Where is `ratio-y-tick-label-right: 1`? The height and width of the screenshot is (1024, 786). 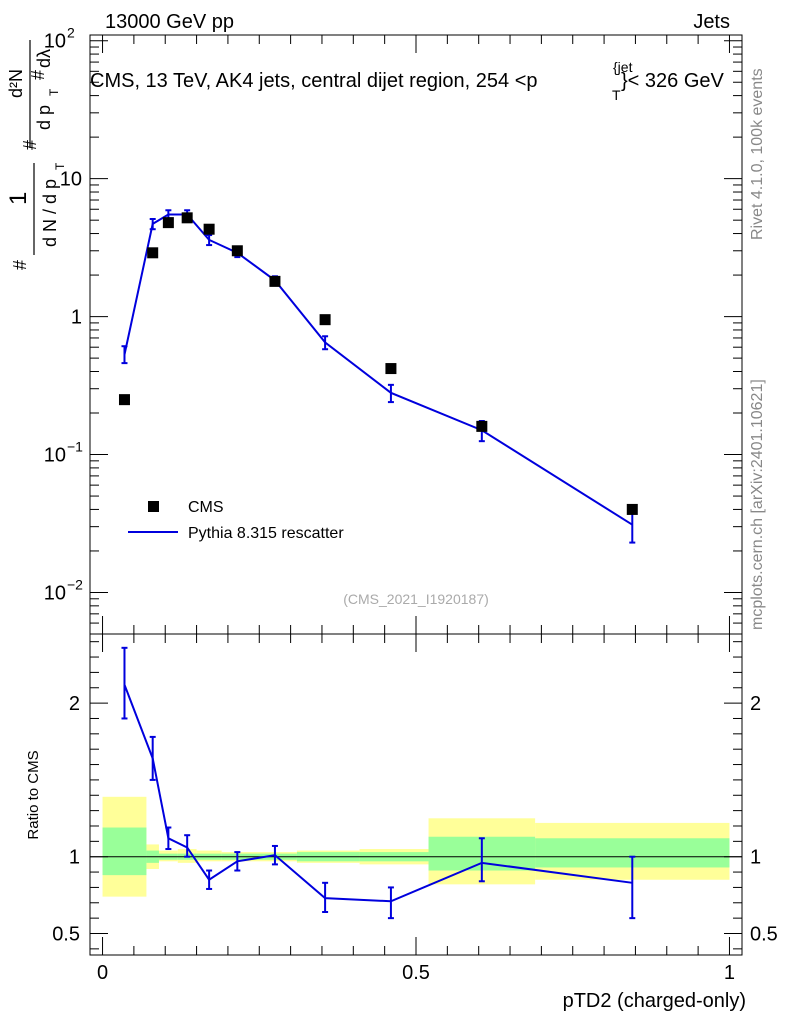 ratio-y-tick-label-right: 1 is located at coordinates (755, 858).